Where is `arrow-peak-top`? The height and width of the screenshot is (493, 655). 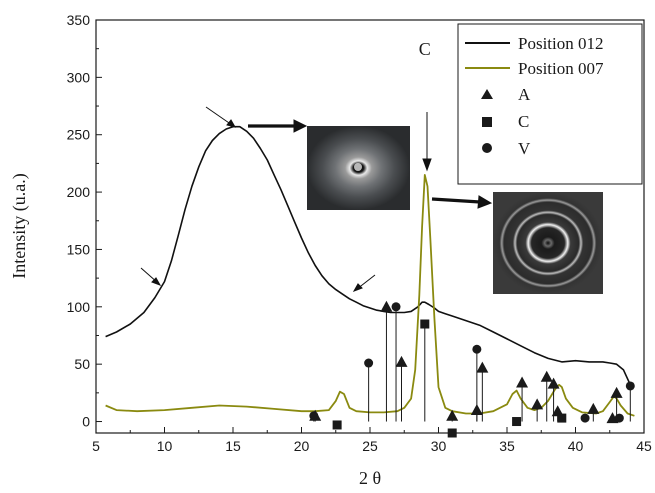
arrow-peak-top is located at coordinates (219, 116).